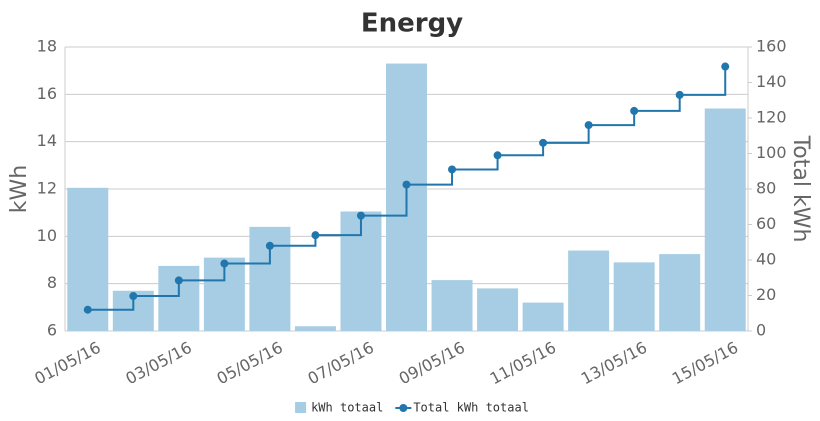  Describe the element at coordinates (705, 363) in the screenshot. I see `x-tick-label: 15/05/16` at that location.